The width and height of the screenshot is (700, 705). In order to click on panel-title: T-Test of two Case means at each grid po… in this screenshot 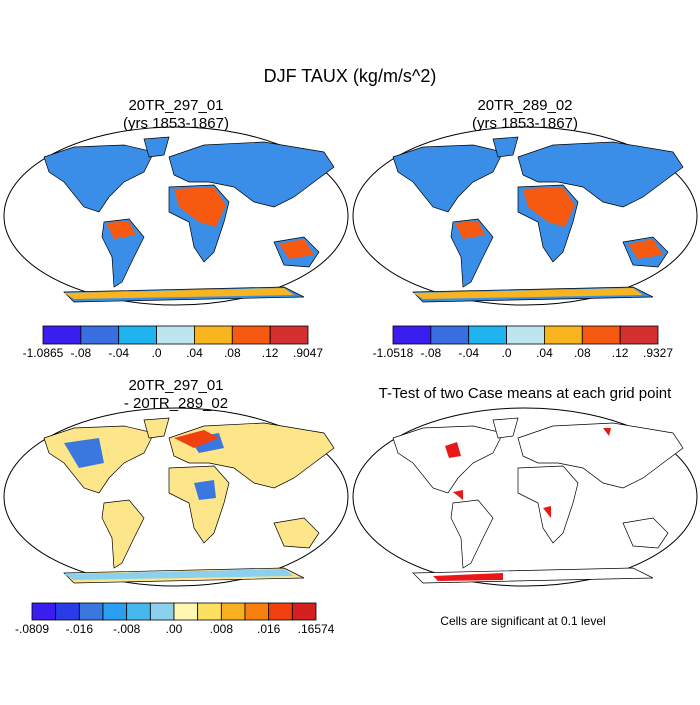, I will do `click(525, 393)`.